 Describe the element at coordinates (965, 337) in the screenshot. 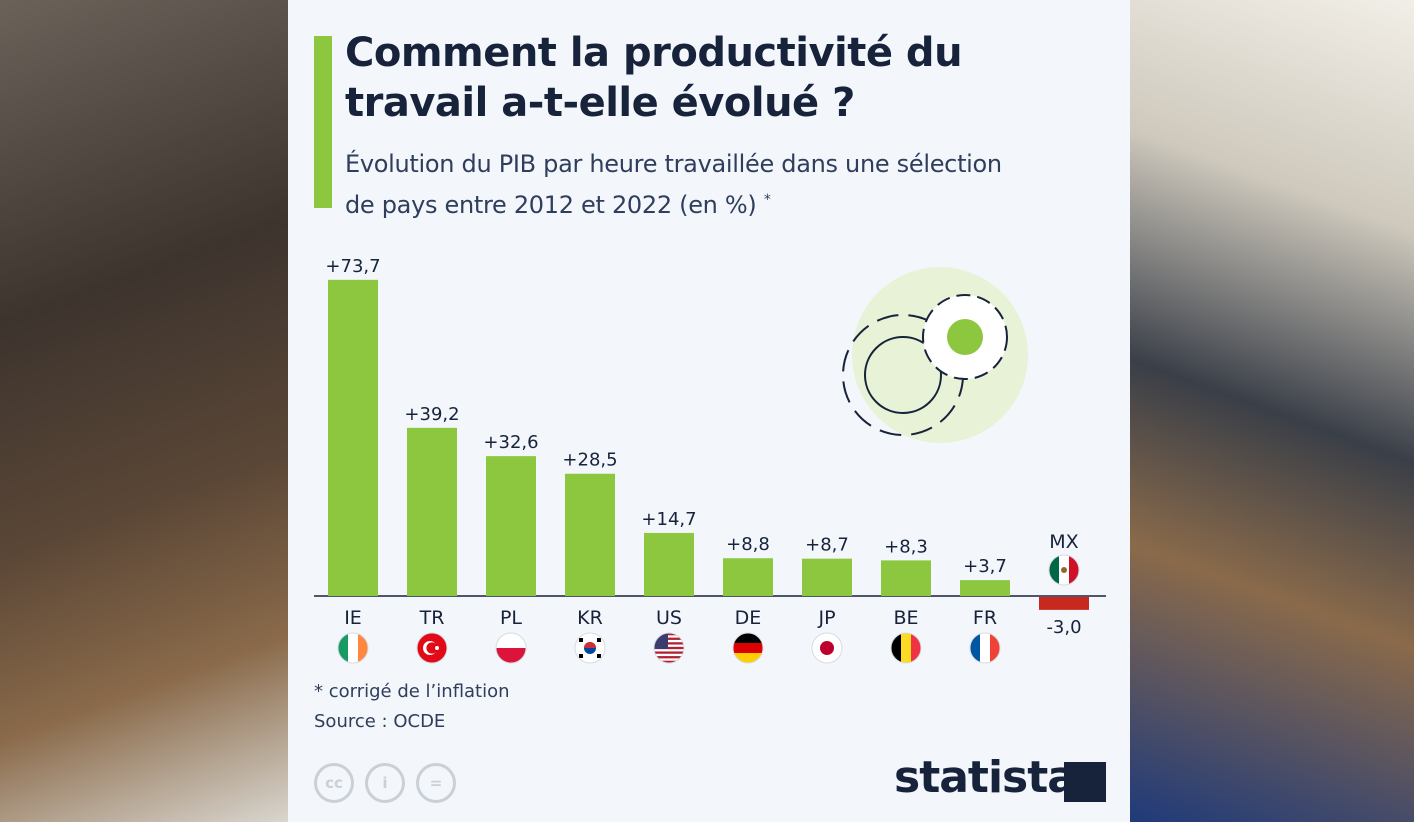

I see `gear-small-icon` at that location.